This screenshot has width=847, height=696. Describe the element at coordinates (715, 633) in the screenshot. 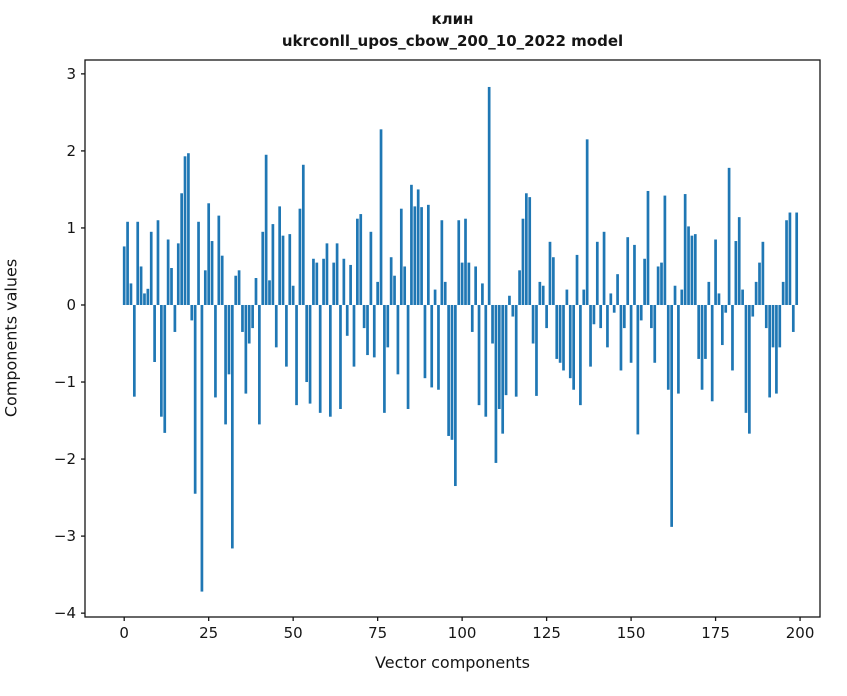

I see `x-tick-label-175: 175` at that location.